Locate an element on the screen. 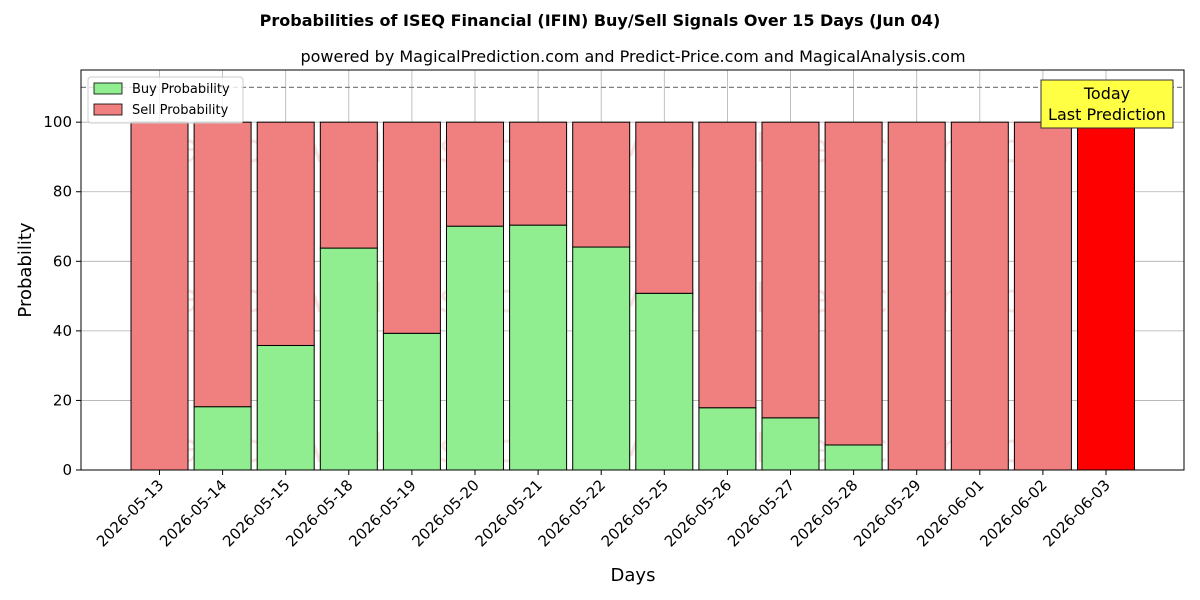 Image resolution: width=1200 pixels, height=600 pixels. today-annotation-box is located at coordinates (1107, 104).